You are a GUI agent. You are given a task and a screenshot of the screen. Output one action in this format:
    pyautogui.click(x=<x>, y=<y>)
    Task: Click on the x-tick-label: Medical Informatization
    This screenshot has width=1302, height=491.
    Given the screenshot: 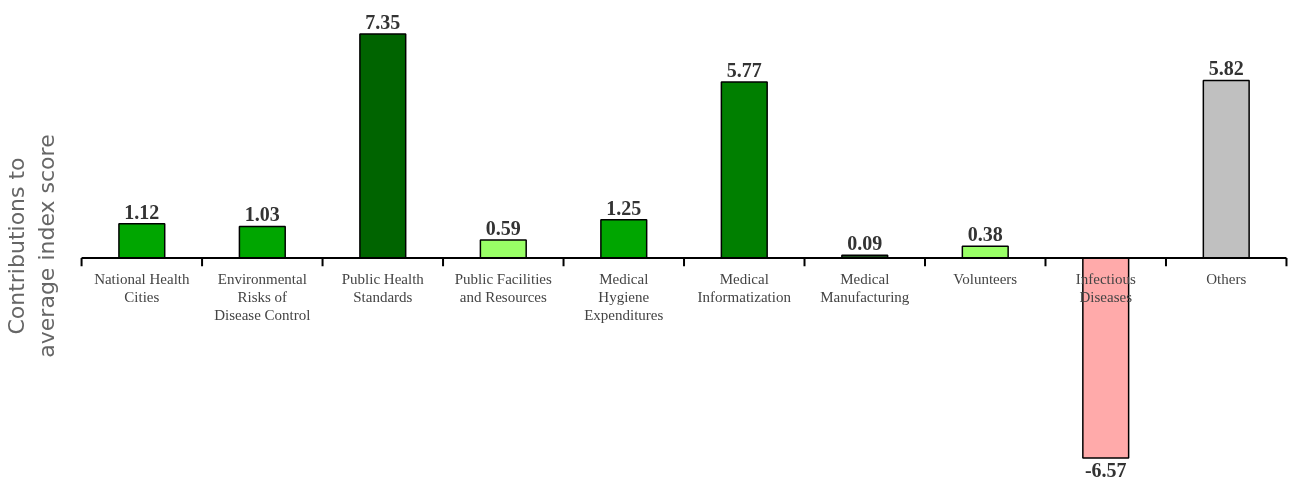 What is the action you would take?
    pyautogui.click(x=744, y=288)
    